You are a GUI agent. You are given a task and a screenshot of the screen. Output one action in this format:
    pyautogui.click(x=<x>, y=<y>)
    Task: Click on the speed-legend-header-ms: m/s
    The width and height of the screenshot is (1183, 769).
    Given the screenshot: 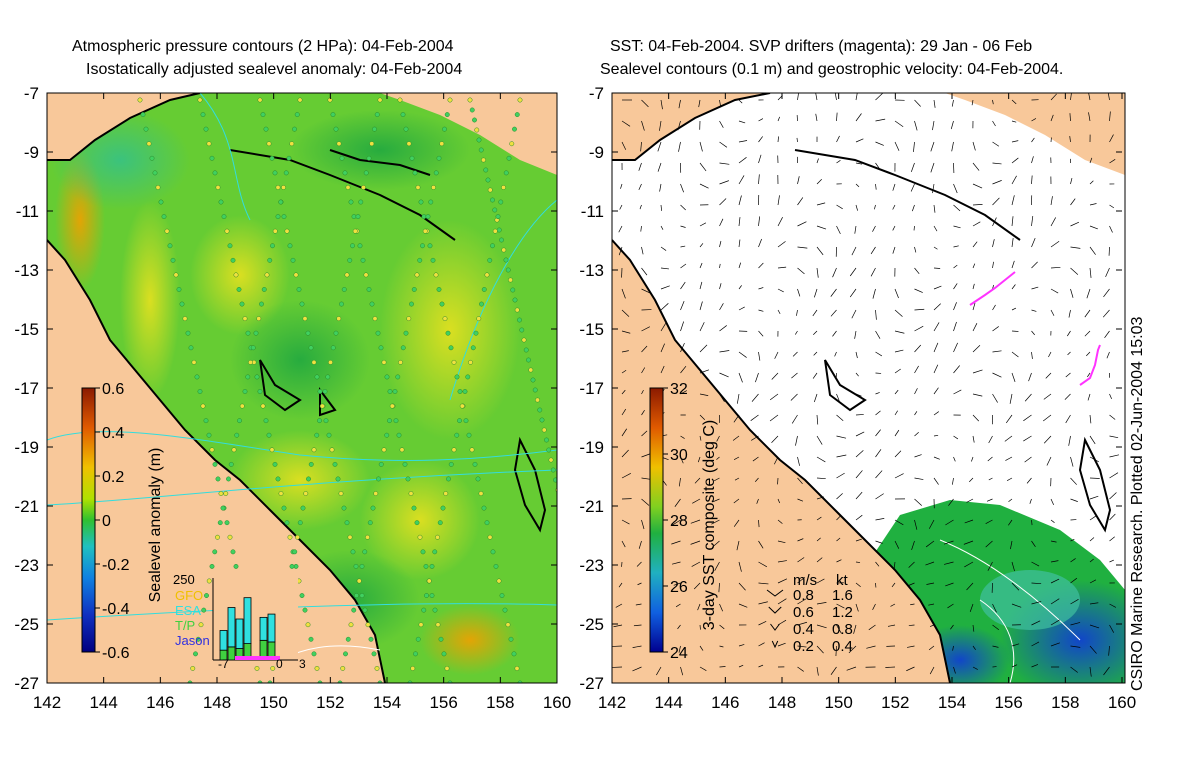 What is the action you would take?
    pyautogui.click(x=805, y=580)
    